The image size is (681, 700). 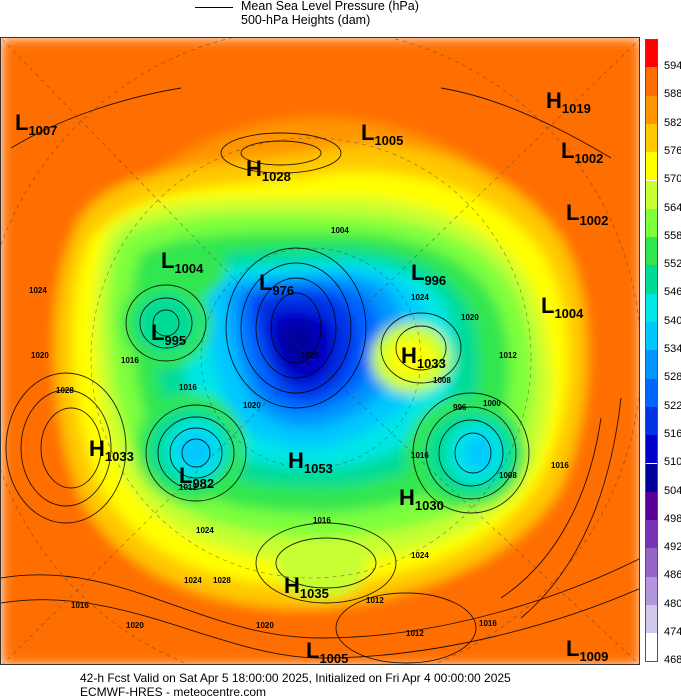 What do you see at coordinates (672, 462) in the screenshot?
I see `colorbar-label: 510` at bounding box center [672, 462].